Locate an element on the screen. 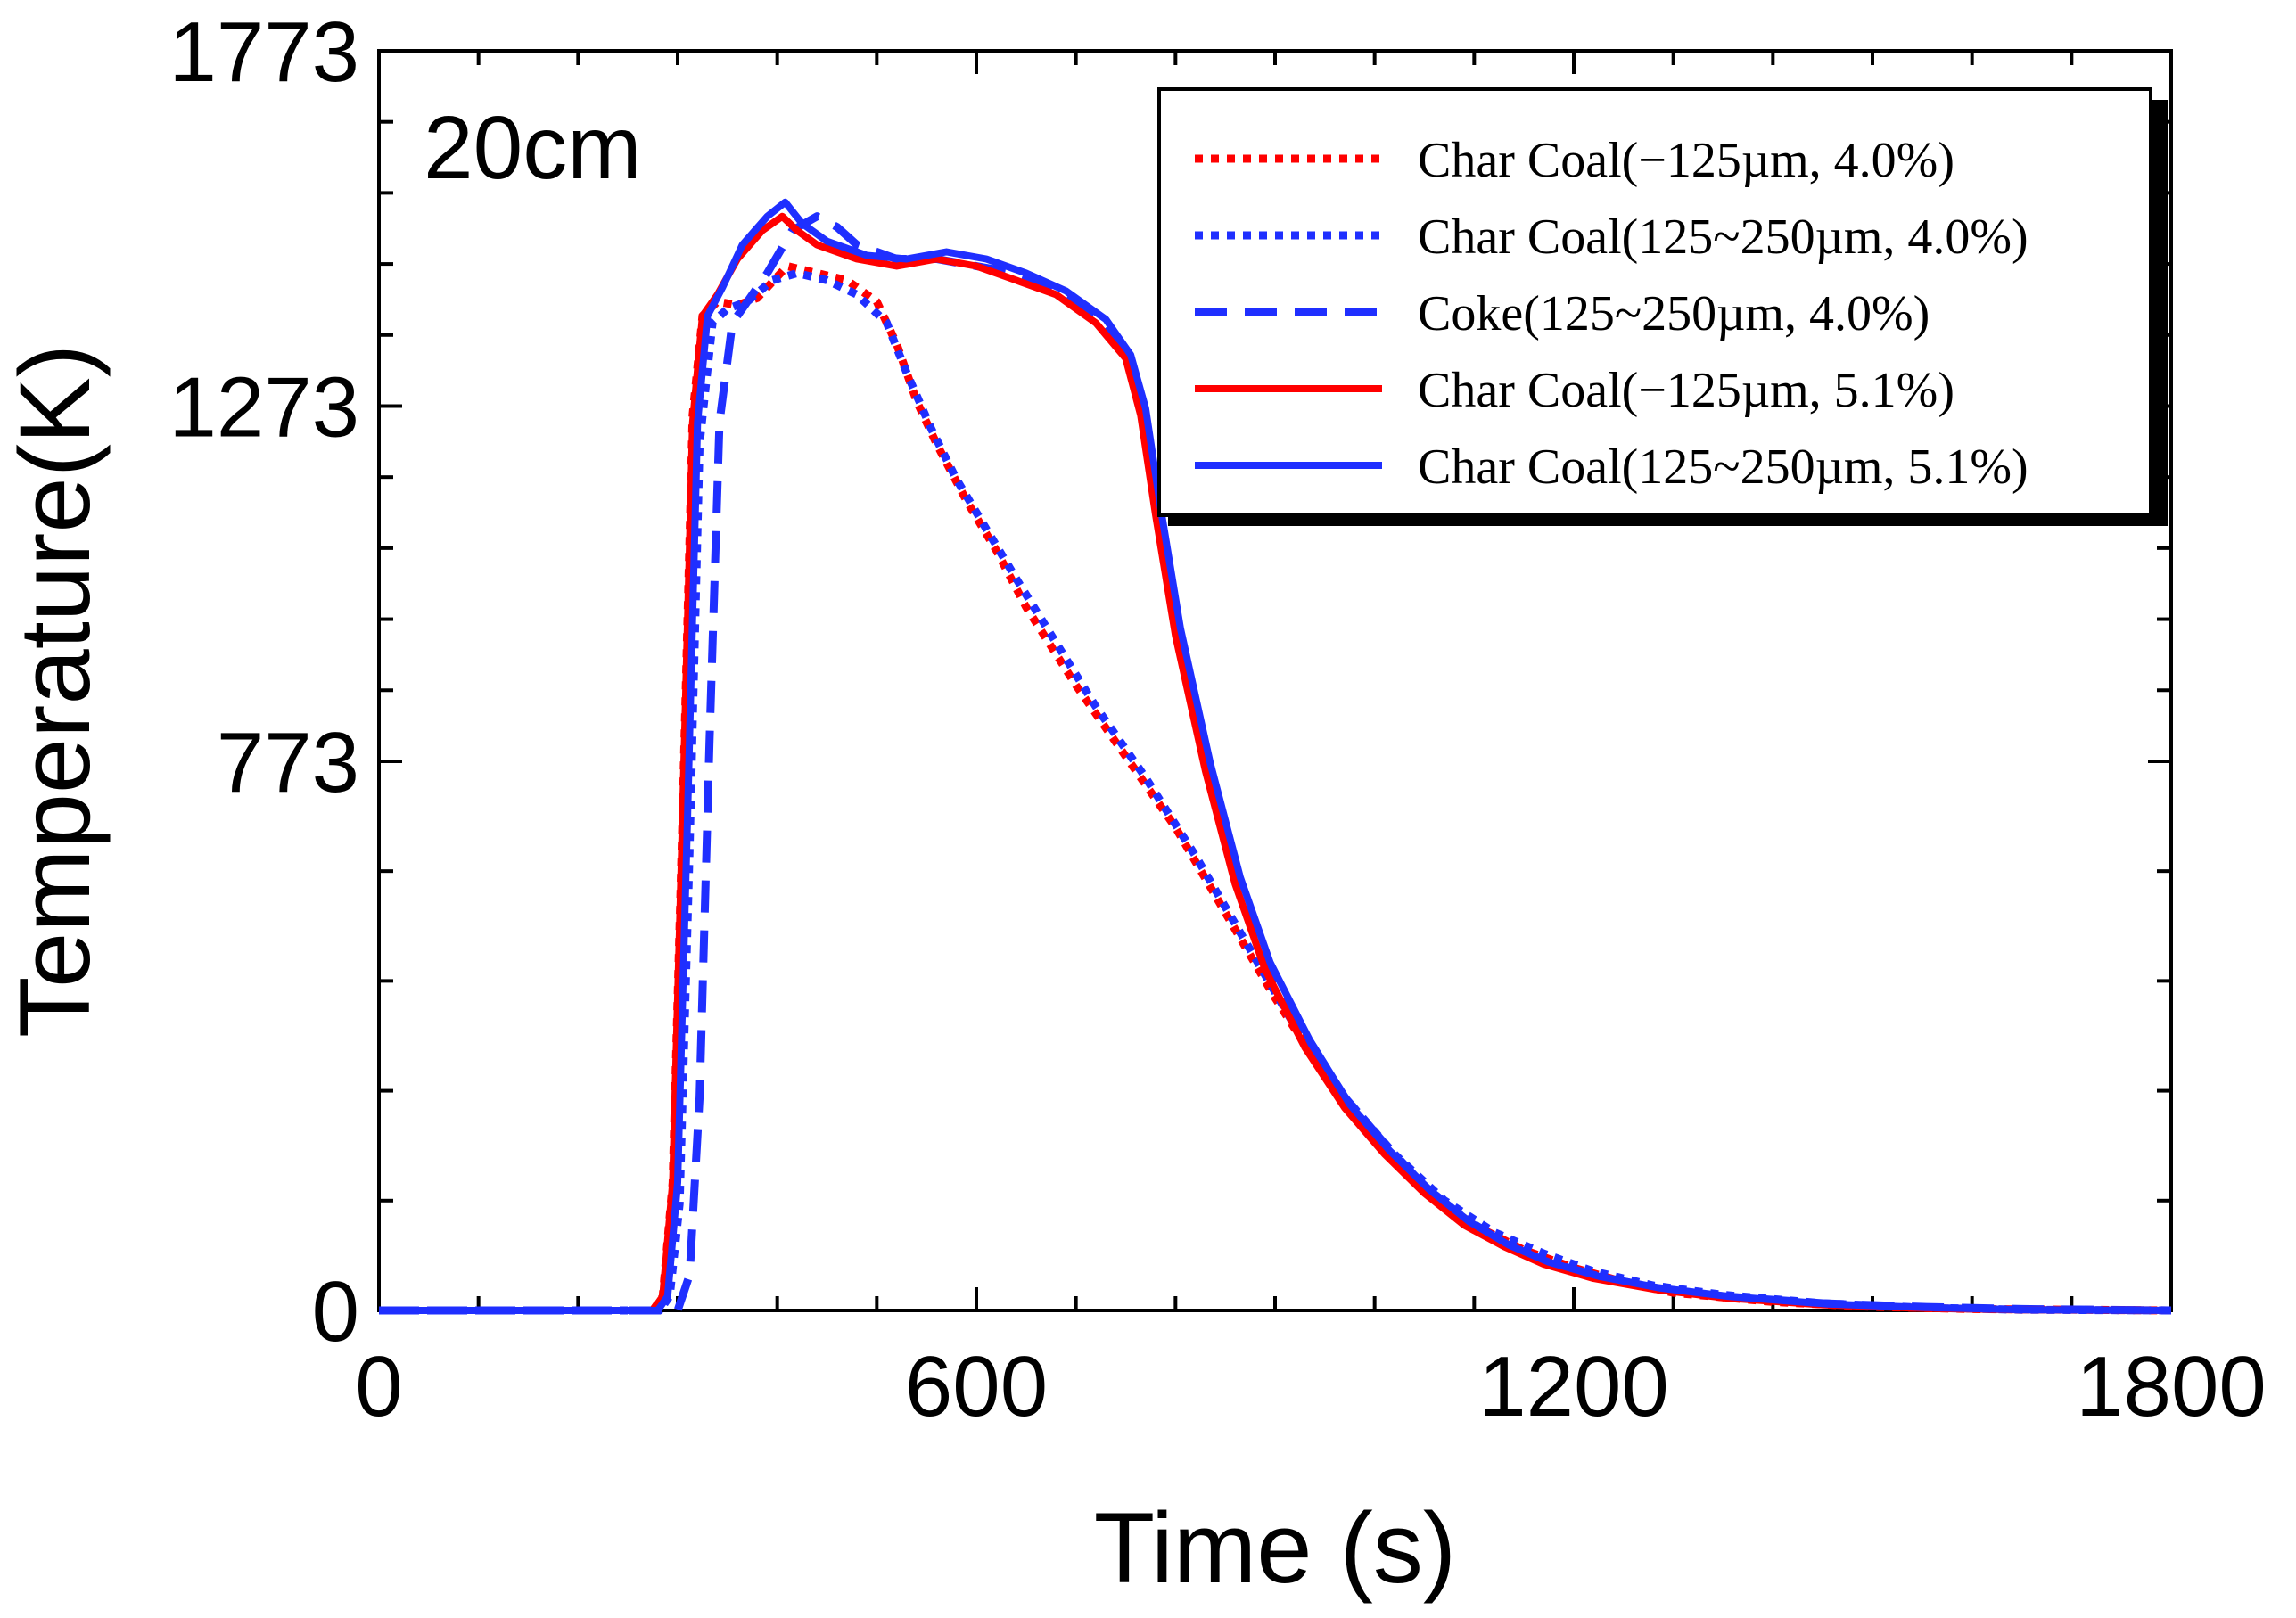  legend-label-3: Coke(125~250µm, 4.0%) is located at coordinates (1674, 313).